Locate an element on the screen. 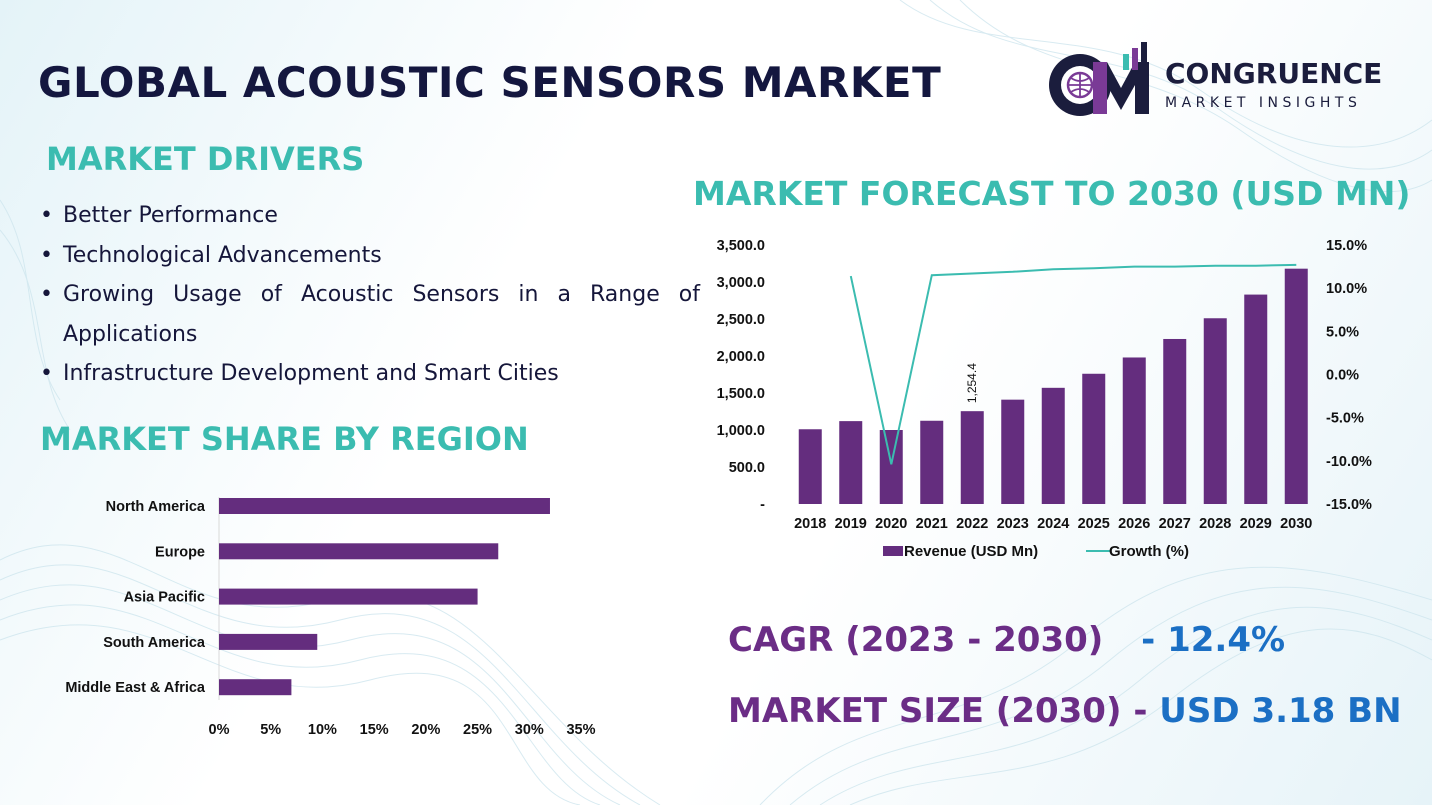 The width and height of the screenshot is (1432, 805). y2-tick-label: 5.0% is located at coordinates (1342, 332).